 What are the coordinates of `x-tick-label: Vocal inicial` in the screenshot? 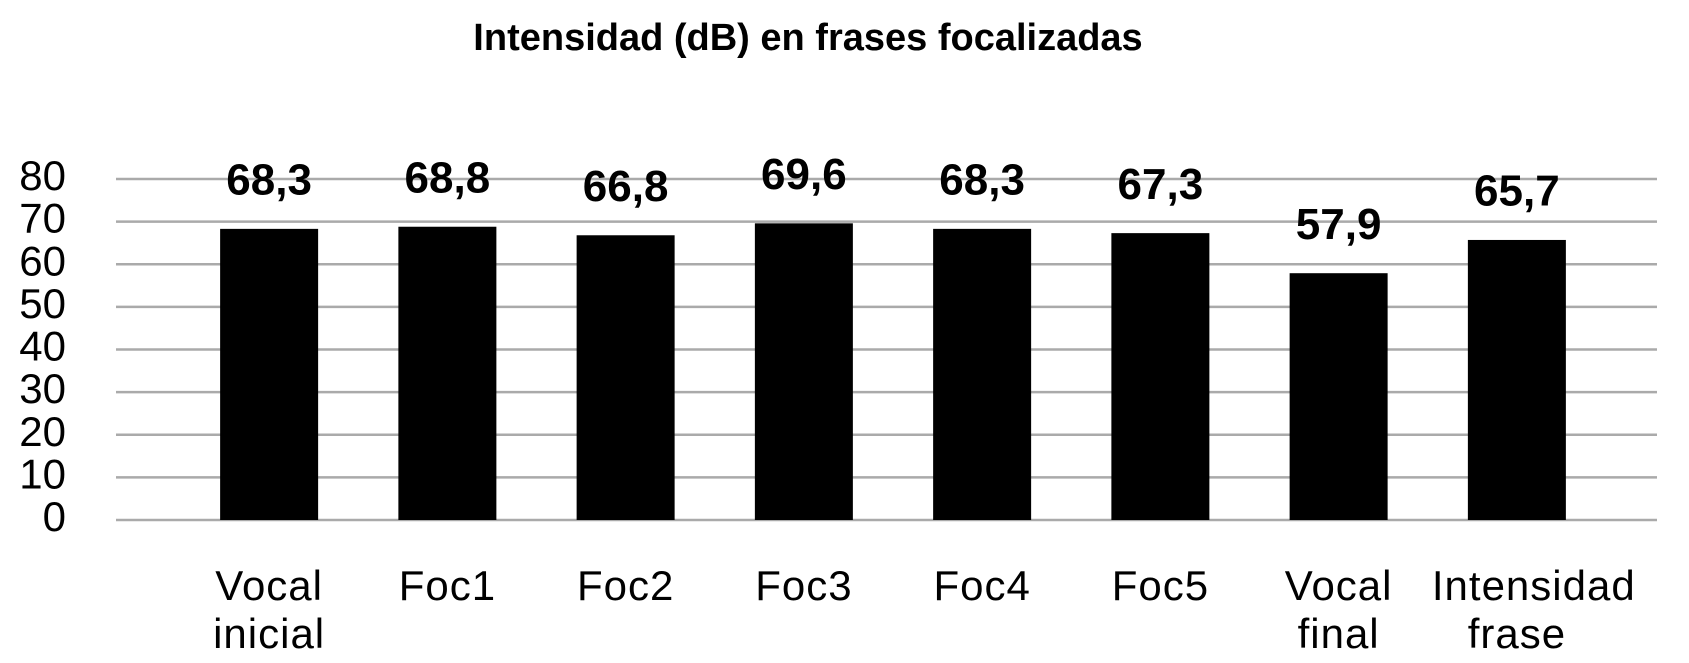 It's located at (269, 609).